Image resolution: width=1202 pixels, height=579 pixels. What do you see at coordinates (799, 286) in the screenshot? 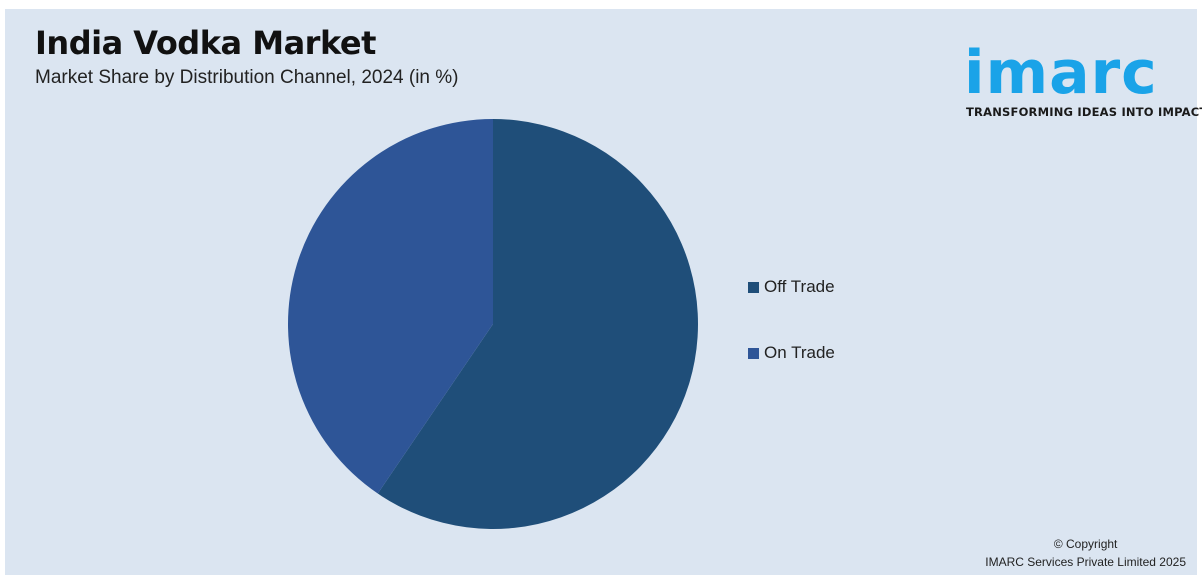
I see `legend-label-off-trade: Off Trade` at bounding box center [799, 286].